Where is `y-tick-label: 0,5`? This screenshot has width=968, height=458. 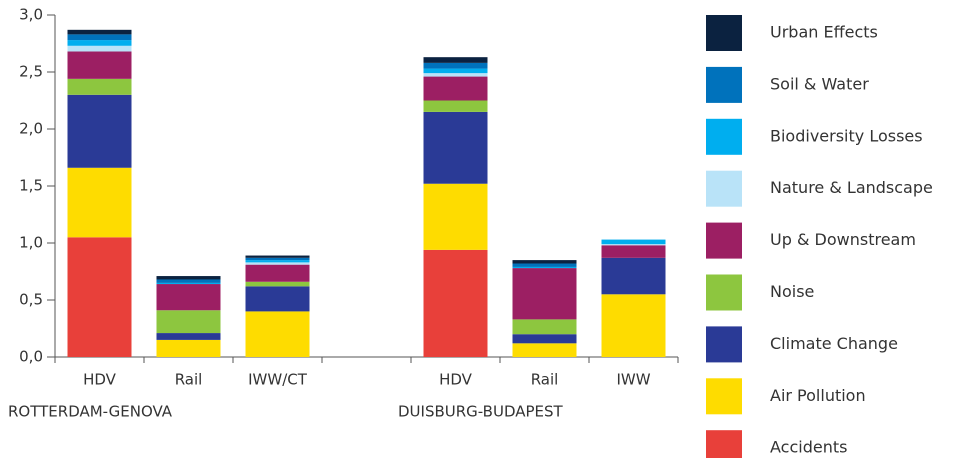
y-tick-label: 0,5 is located at coordinates (31, 300).